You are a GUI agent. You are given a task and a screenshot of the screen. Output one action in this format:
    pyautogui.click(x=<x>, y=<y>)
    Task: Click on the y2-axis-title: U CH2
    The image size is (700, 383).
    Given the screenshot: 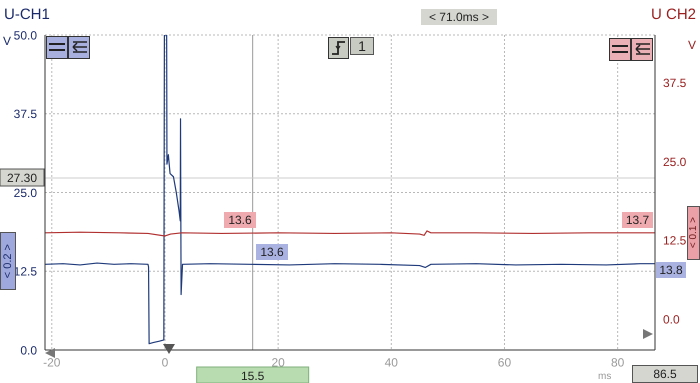 What is the action you would take?
    pyautogui.click(x=673, y=14)
    